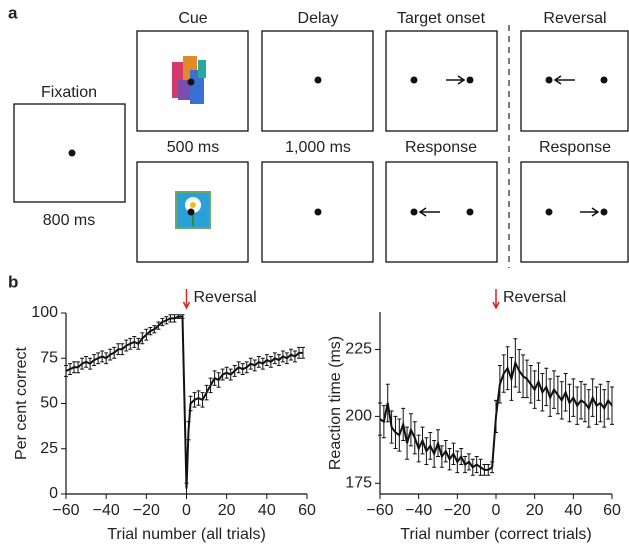 The image size is (629, 544). I want to click on label: Delay, so click(318, 18).